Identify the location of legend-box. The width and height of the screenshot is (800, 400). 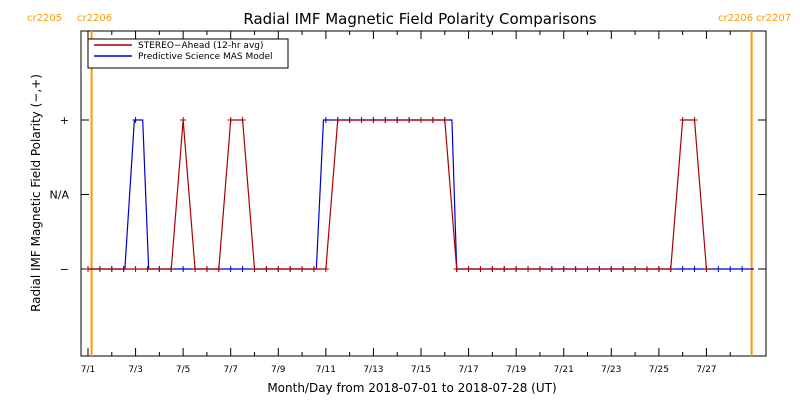
(188, 53).